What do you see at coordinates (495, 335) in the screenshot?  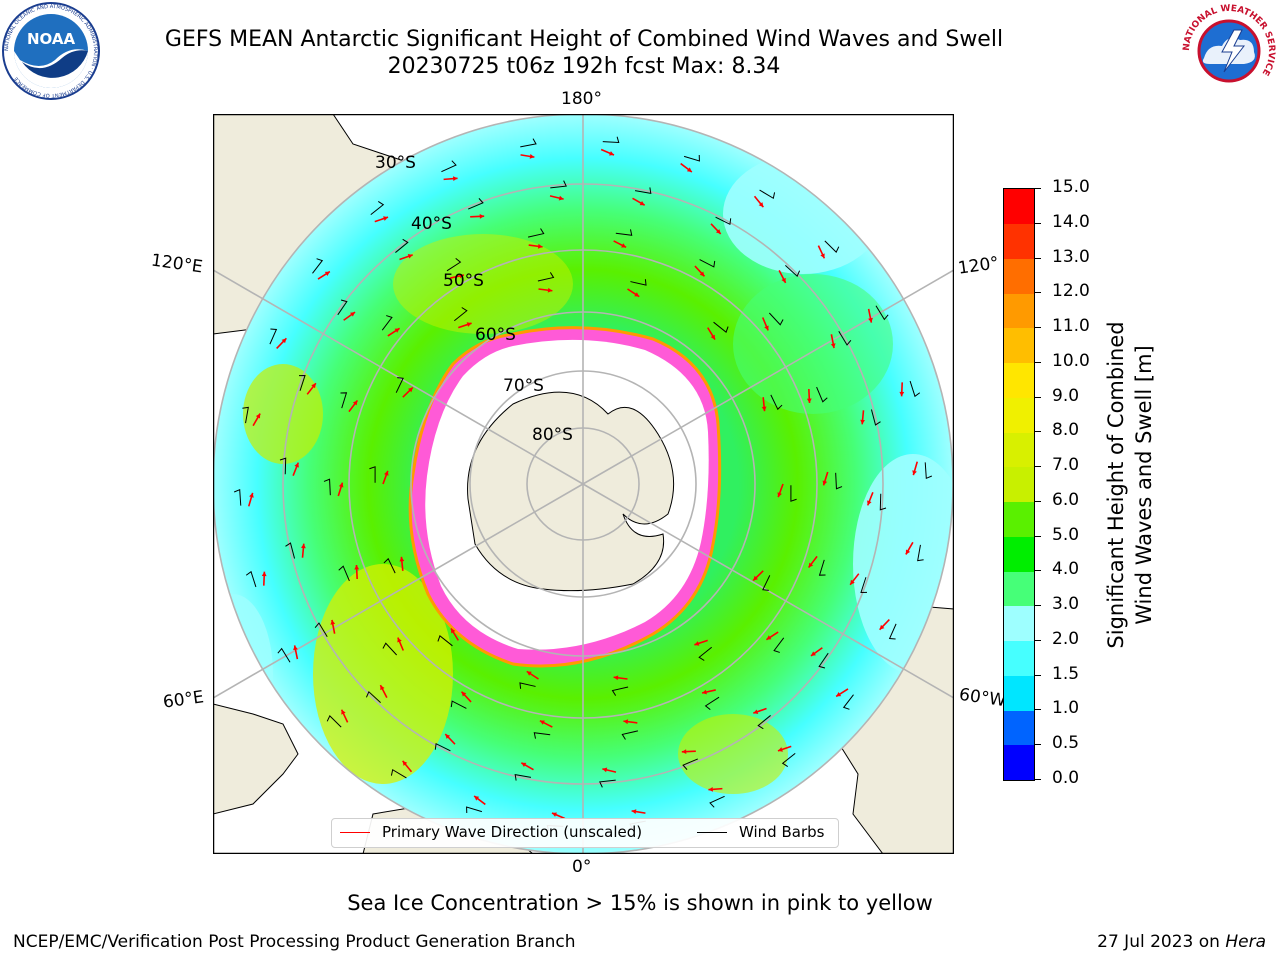 I see `lat-label-60s: 60°S` at bounding box center [495, 335].